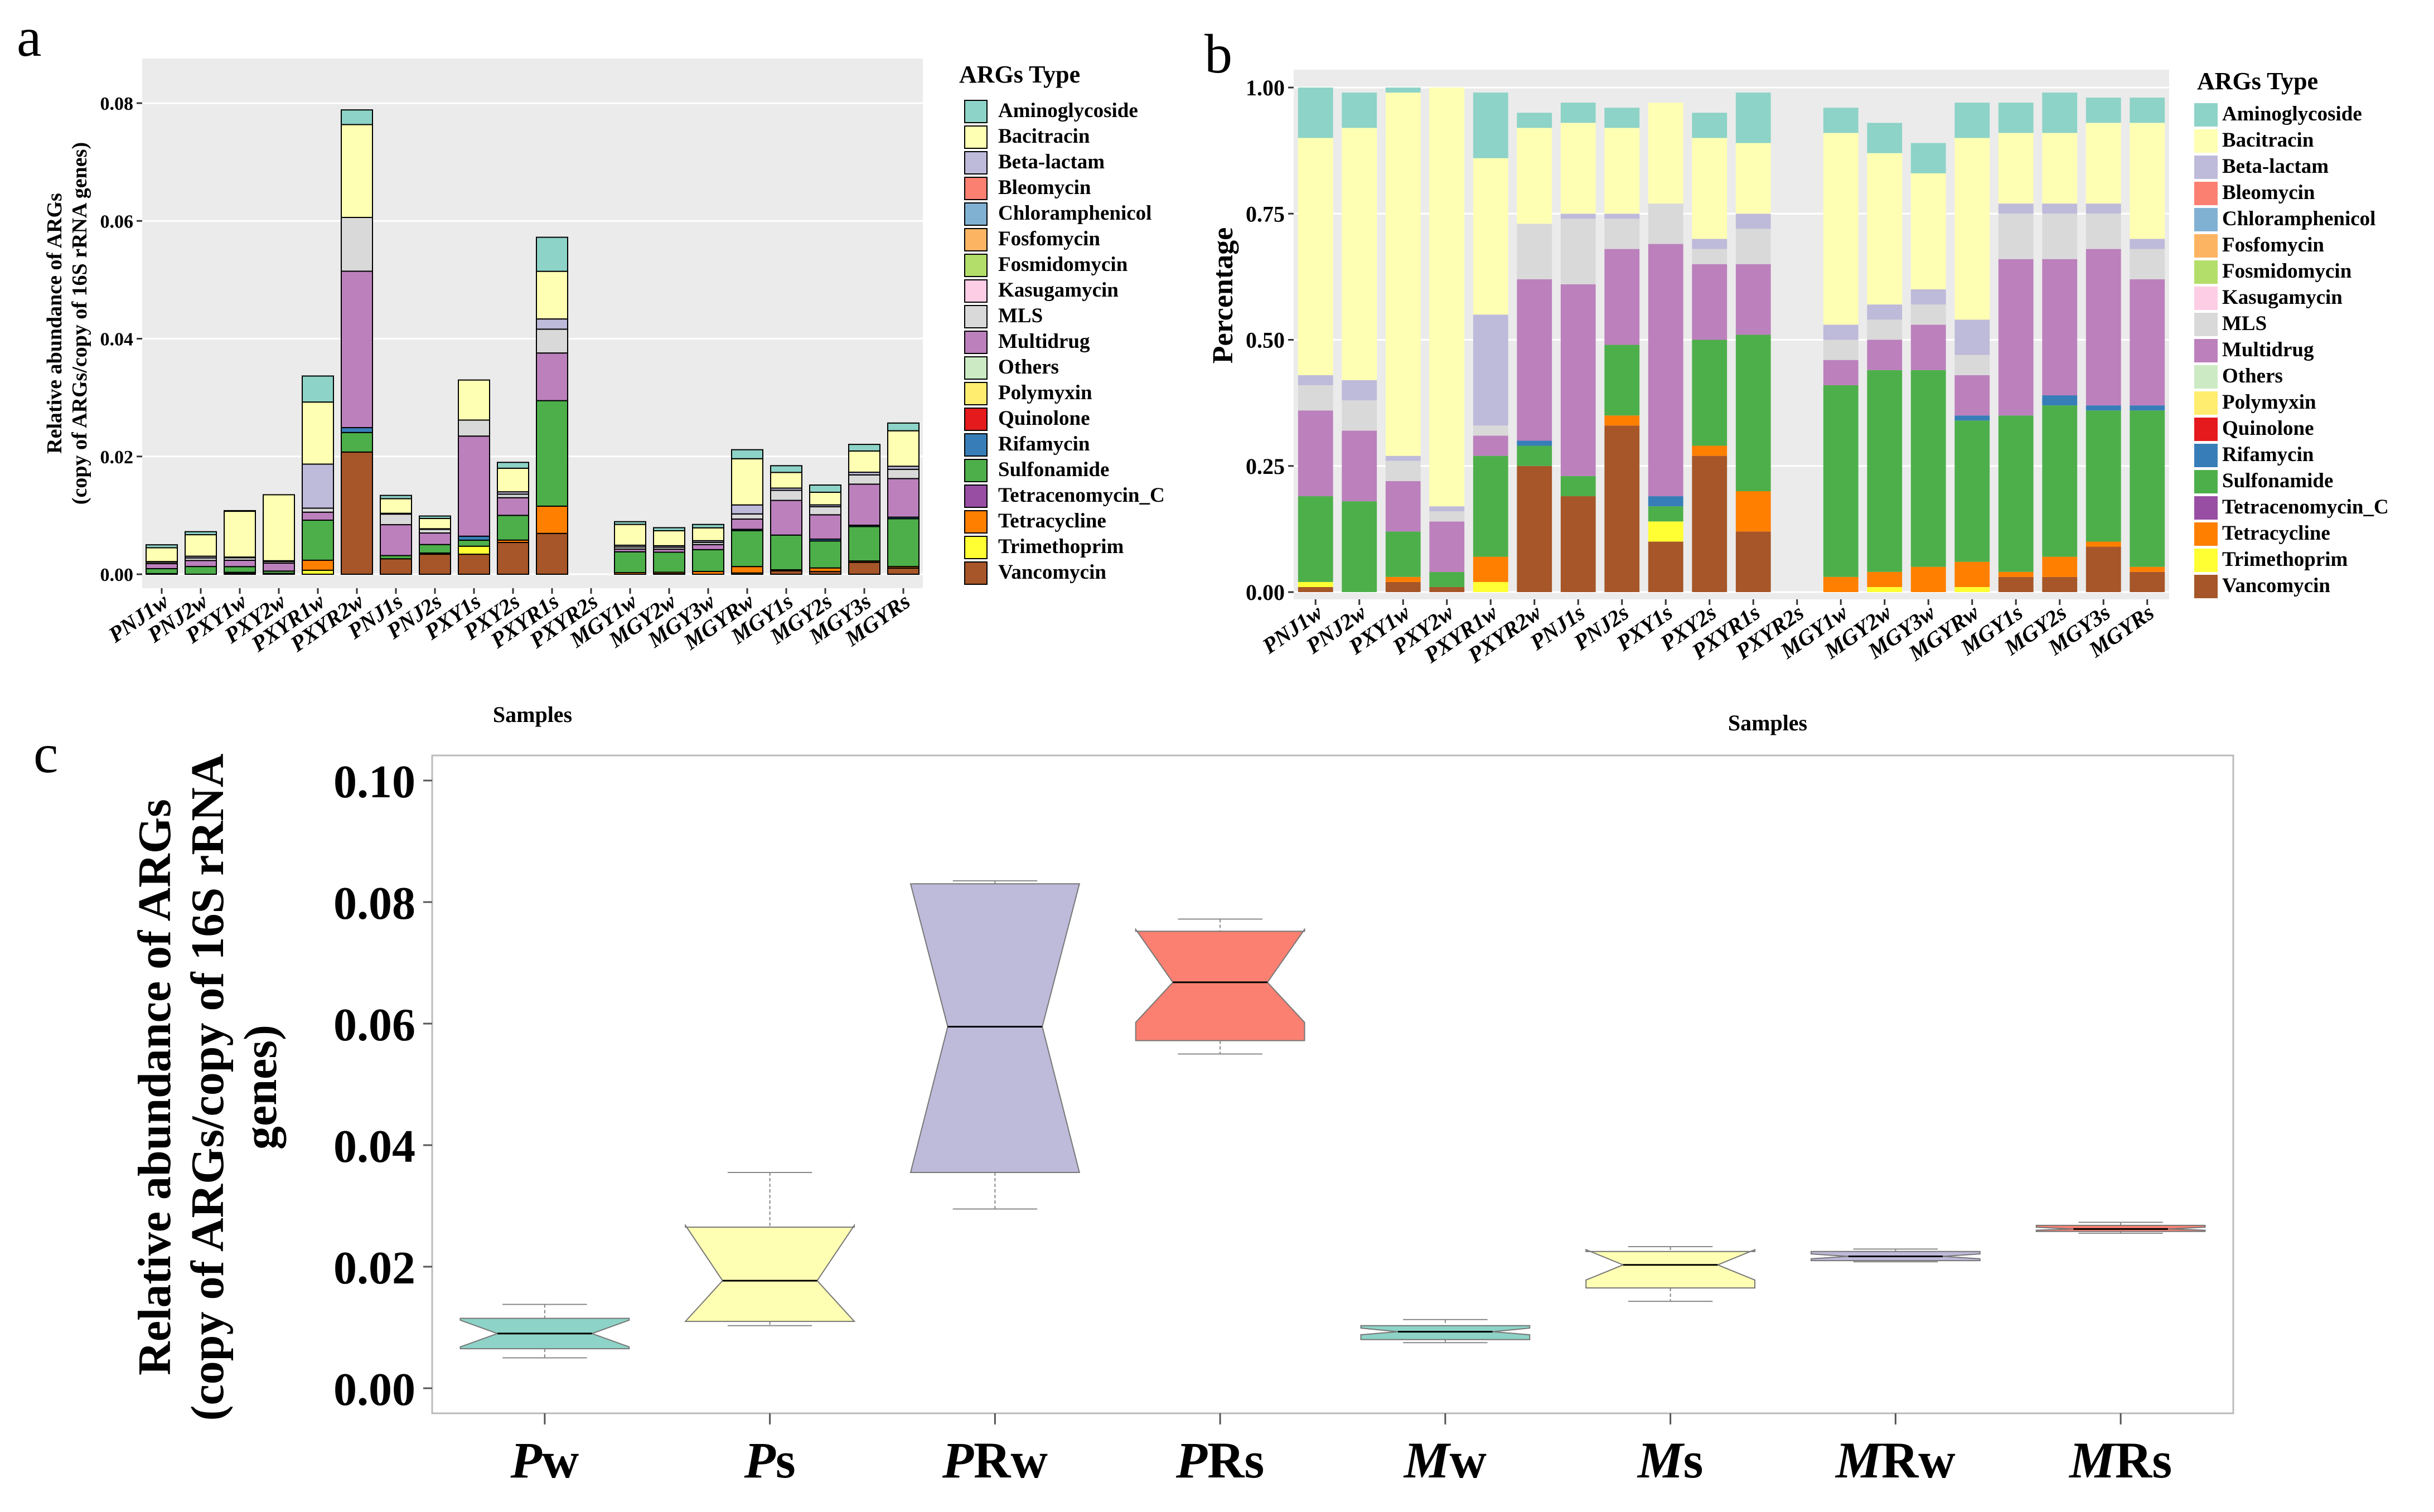 The image size is (2434, 1512). What do you see at coordinates (29, 37) in the screenshot?
I see `panel-letter-a: a` at bounding box center [29, 37].